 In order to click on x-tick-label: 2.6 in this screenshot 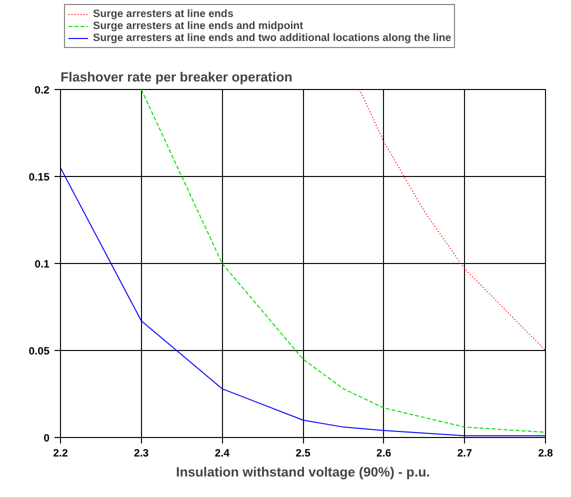, I will do `click(384, 454)`.